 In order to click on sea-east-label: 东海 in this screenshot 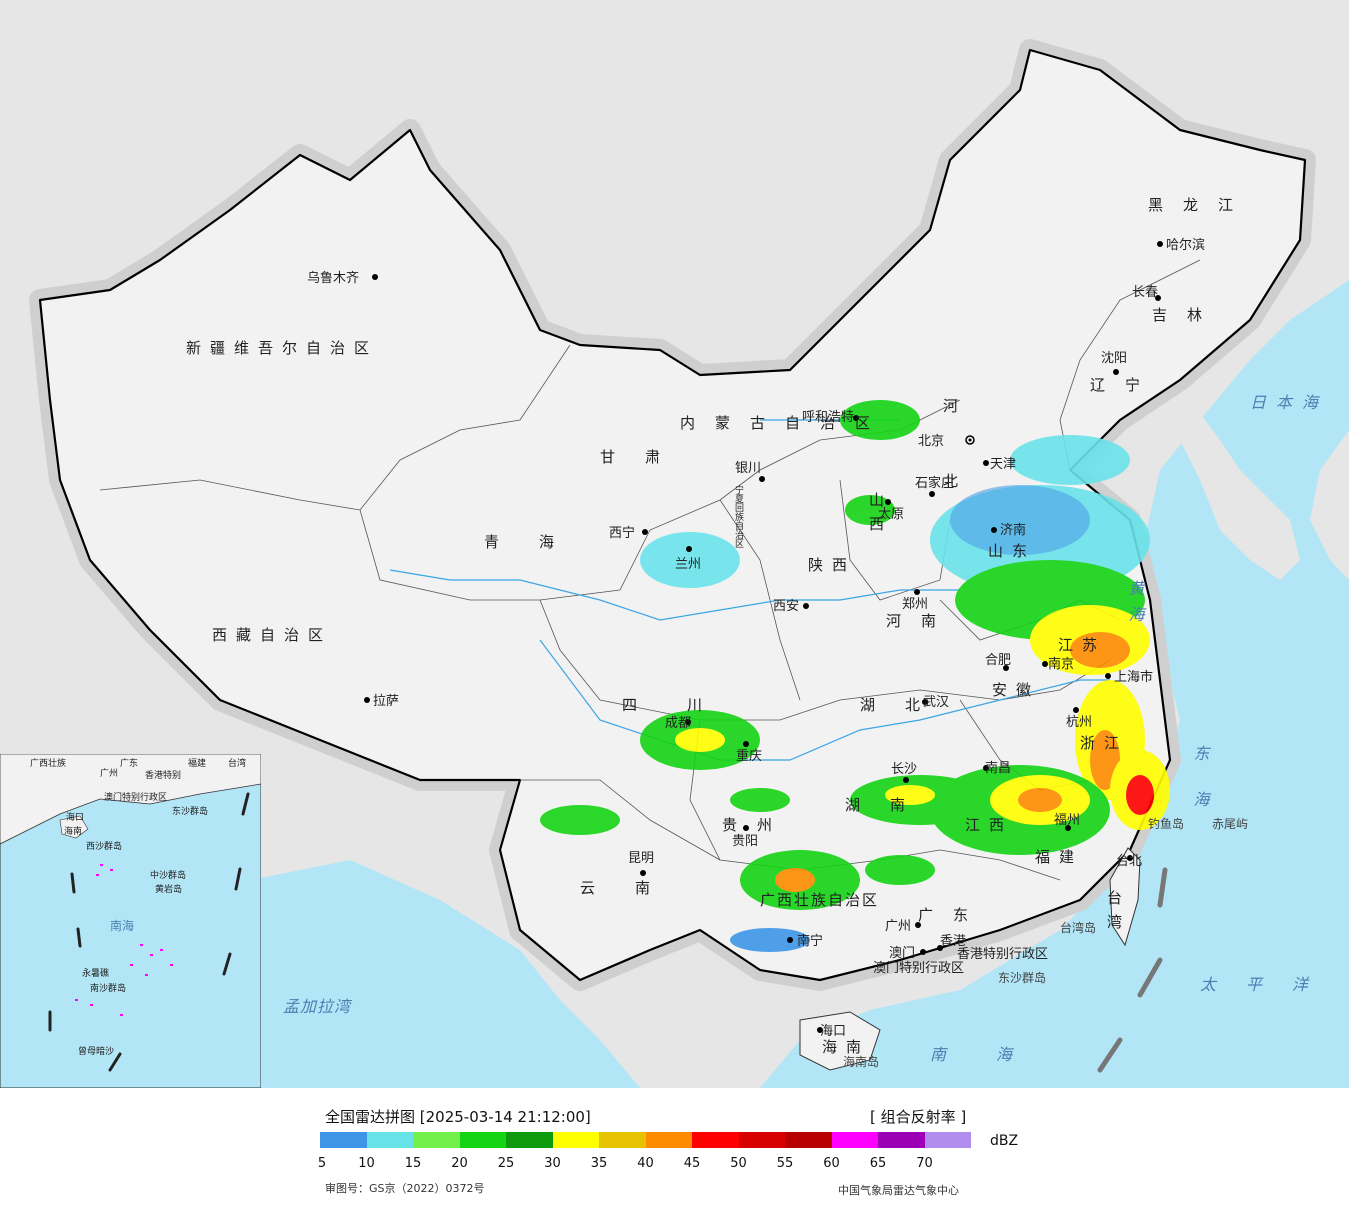, I will do `click(1200, 791)`.